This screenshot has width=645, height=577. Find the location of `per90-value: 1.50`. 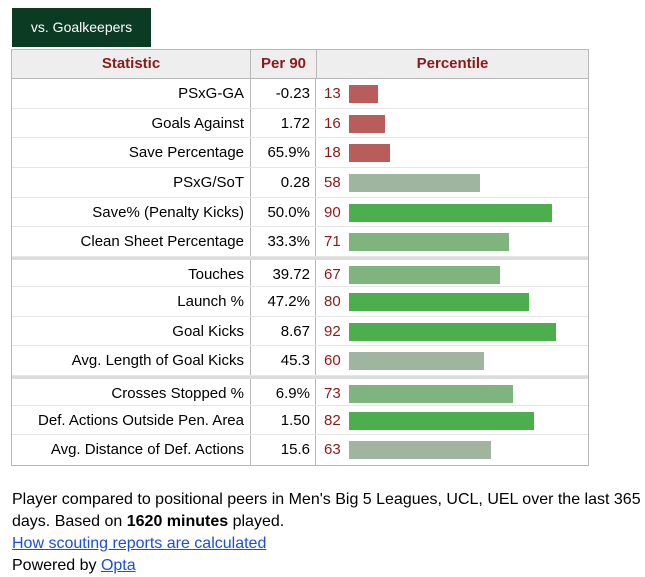

per90-value: 1.50 is located at coordinates (282, 420).